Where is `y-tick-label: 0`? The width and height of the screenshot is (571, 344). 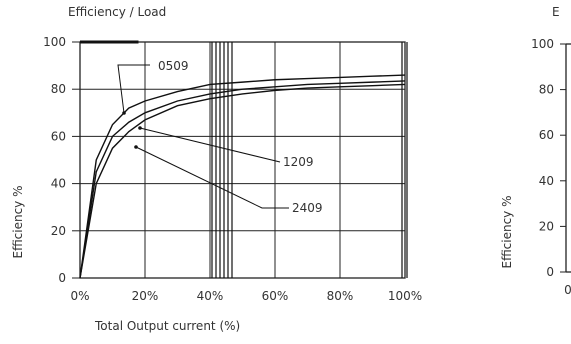
y-tick-label: 0 is located at coordinates (62, 278).